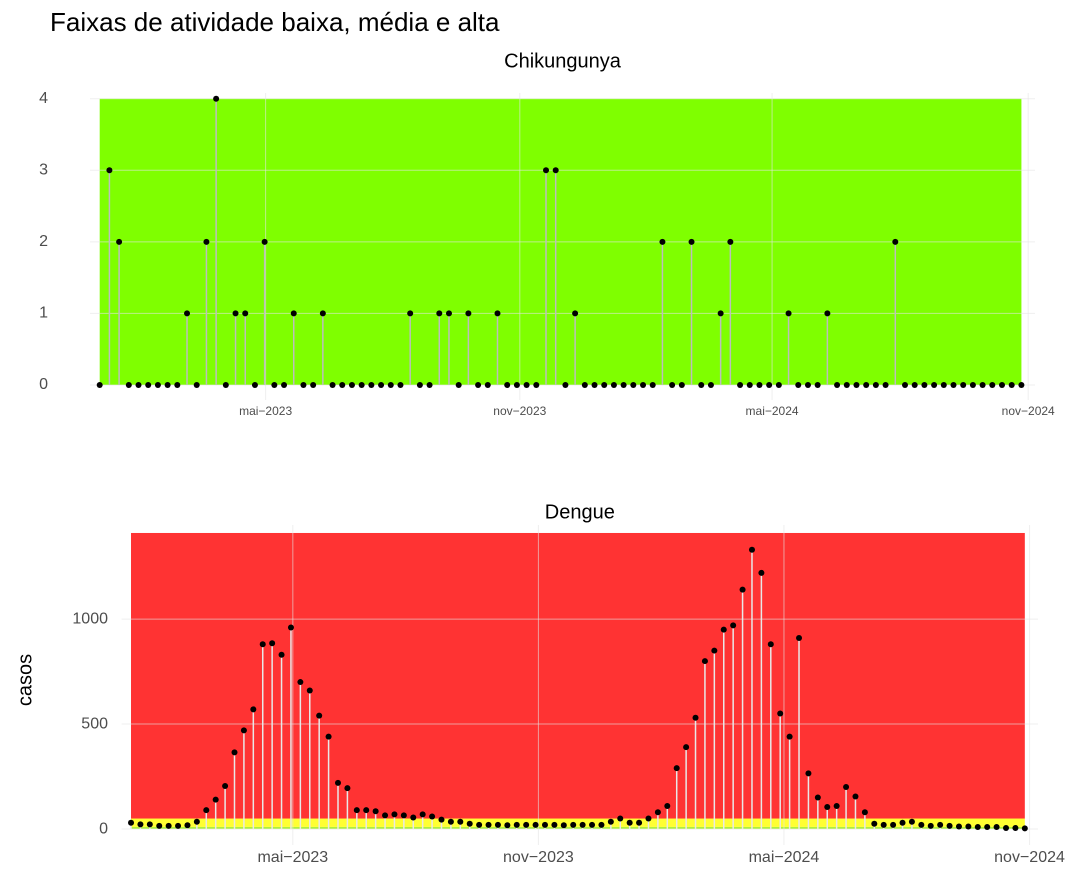 The height and width of the screenshot is (869, 1077). Describe the element at coordinates (1028, 411) in the screenshot. I see `x-tick-label: nov−2024` at that location.